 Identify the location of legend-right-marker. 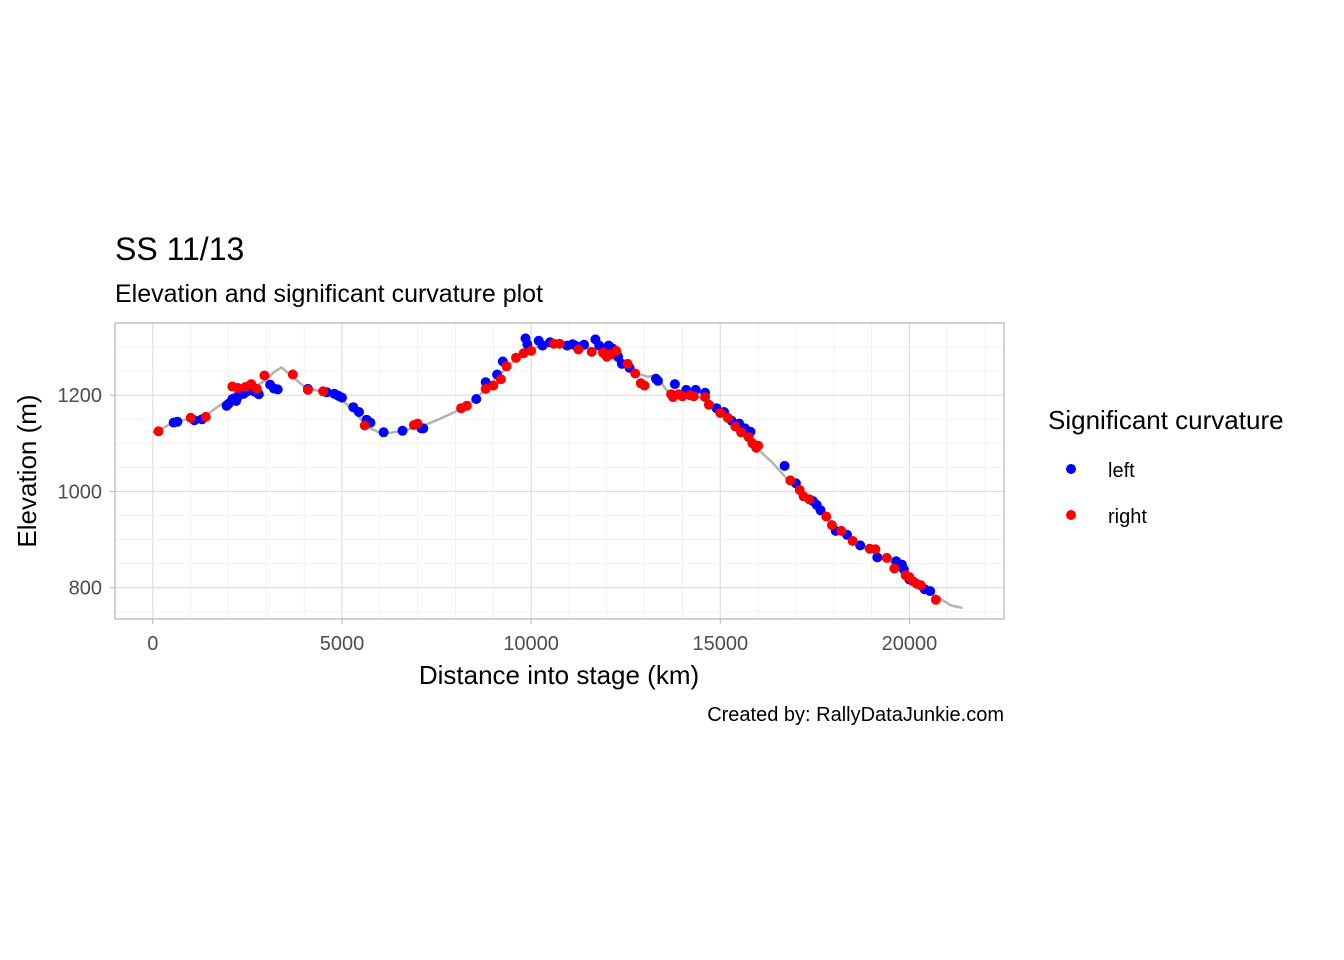
(1071, 515).